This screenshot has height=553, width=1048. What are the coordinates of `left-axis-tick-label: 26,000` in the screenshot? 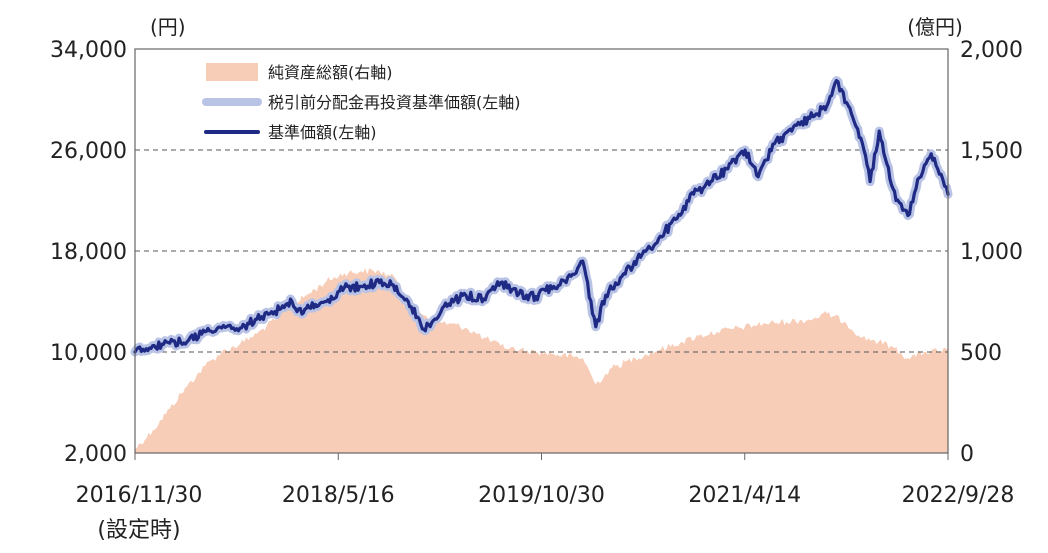 It's located at (88, 151).